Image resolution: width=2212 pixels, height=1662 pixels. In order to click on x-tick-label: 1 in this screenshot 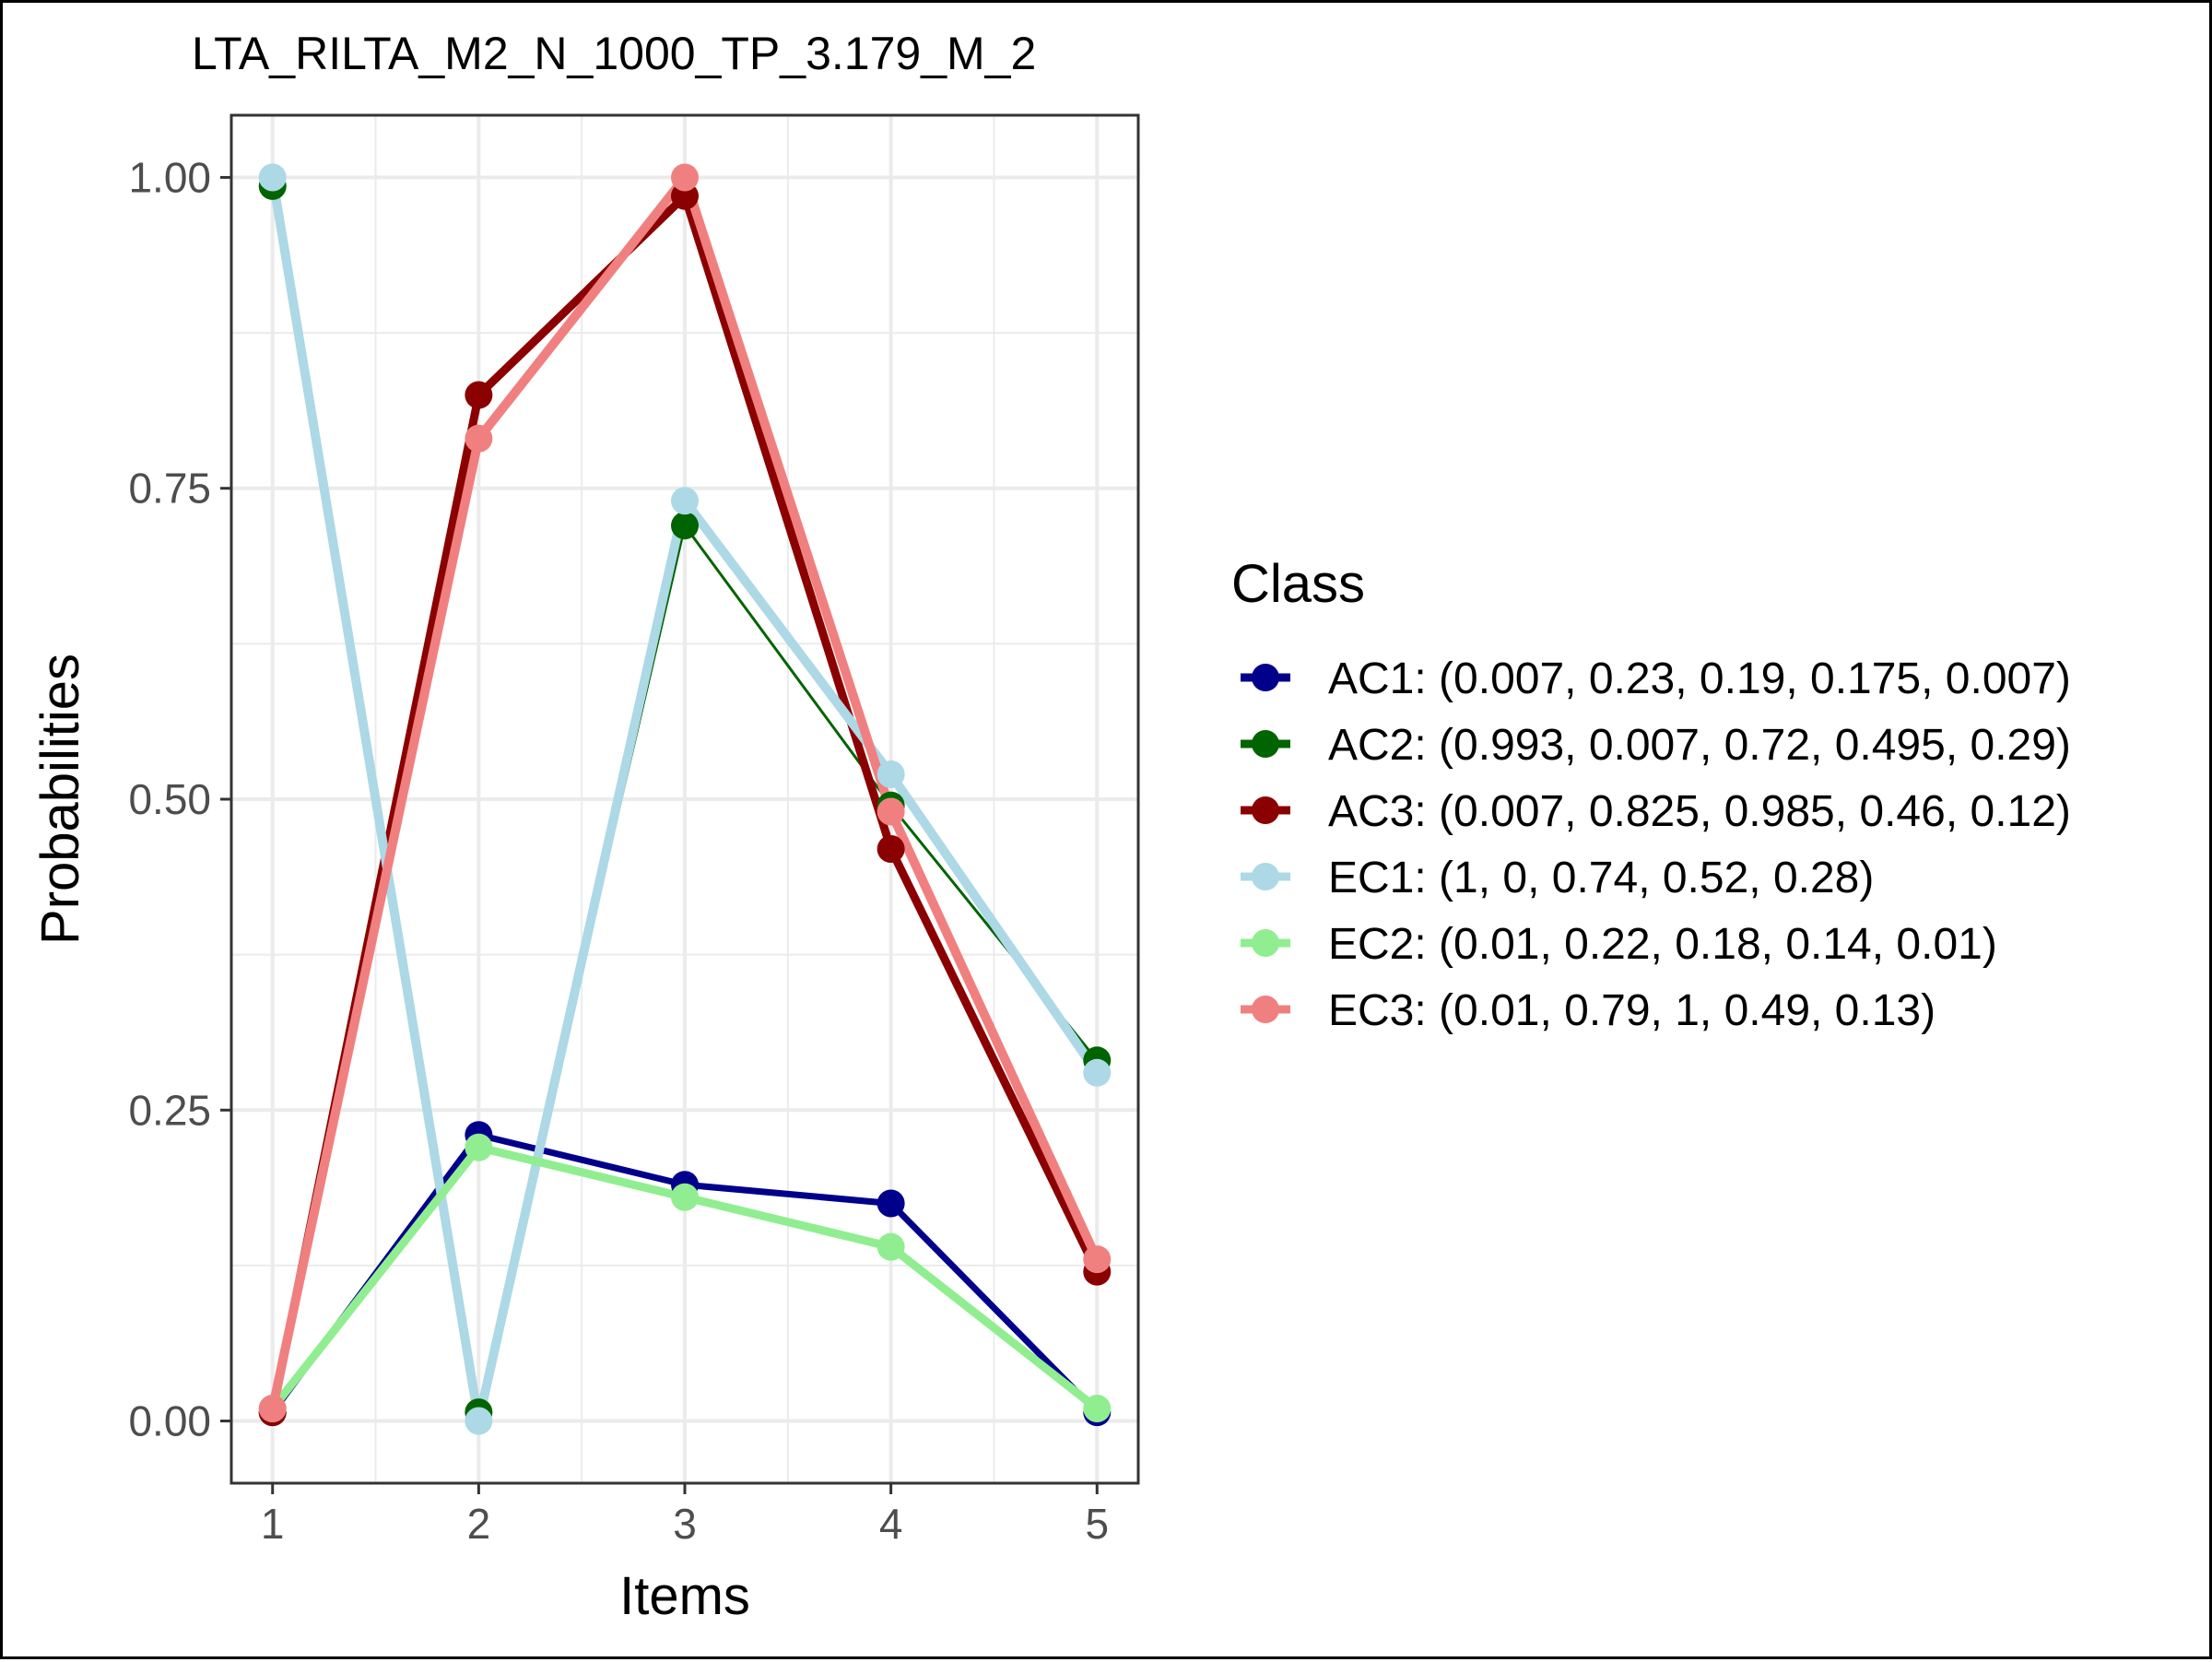, I will do `click(273, 1524)`.